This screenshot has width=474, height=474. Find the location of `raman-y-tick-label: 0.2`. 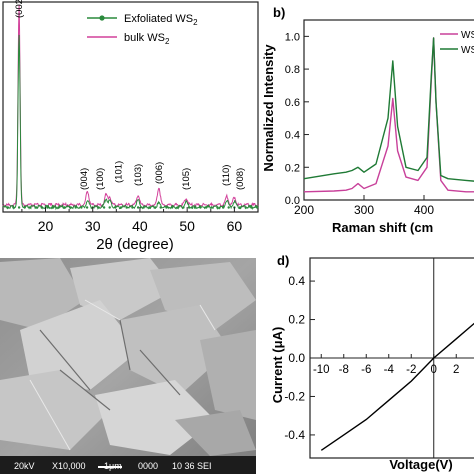

raman-y-tick-label: 0.2 is located at coordinates (292, 168).